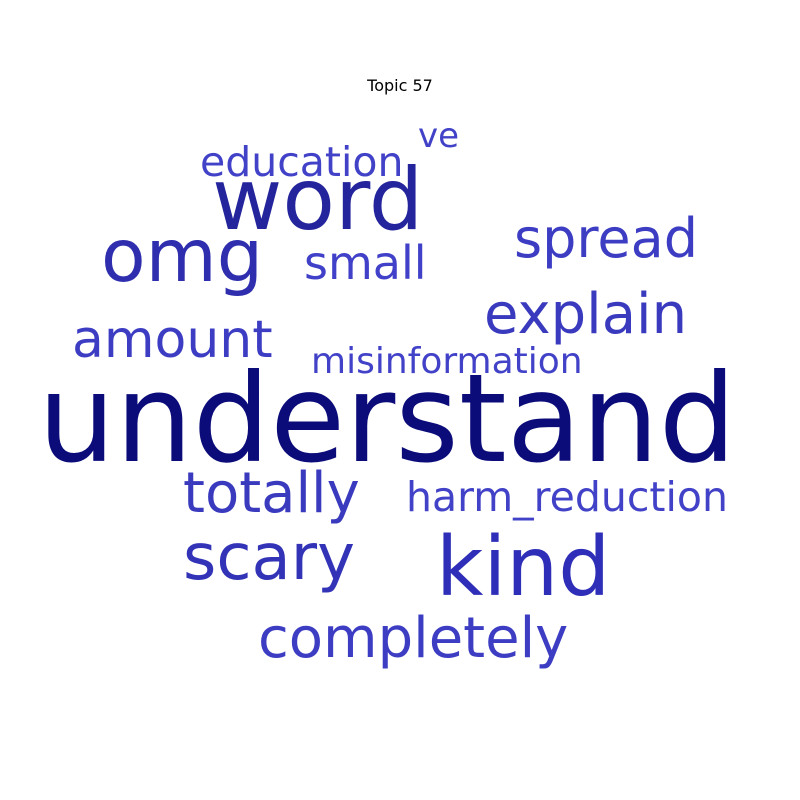 This screenshot has width=800, height=800. What do you see at coordinates (269, 558) in the screenshot?
I see `word-scary: scary` at bounding box center [269, 558].